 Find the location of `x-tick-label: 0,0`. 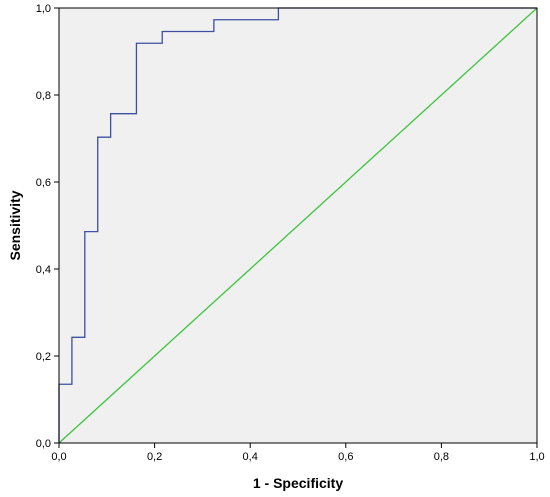

x-tick-label: 0,0 is located at coordinates (58, 457).